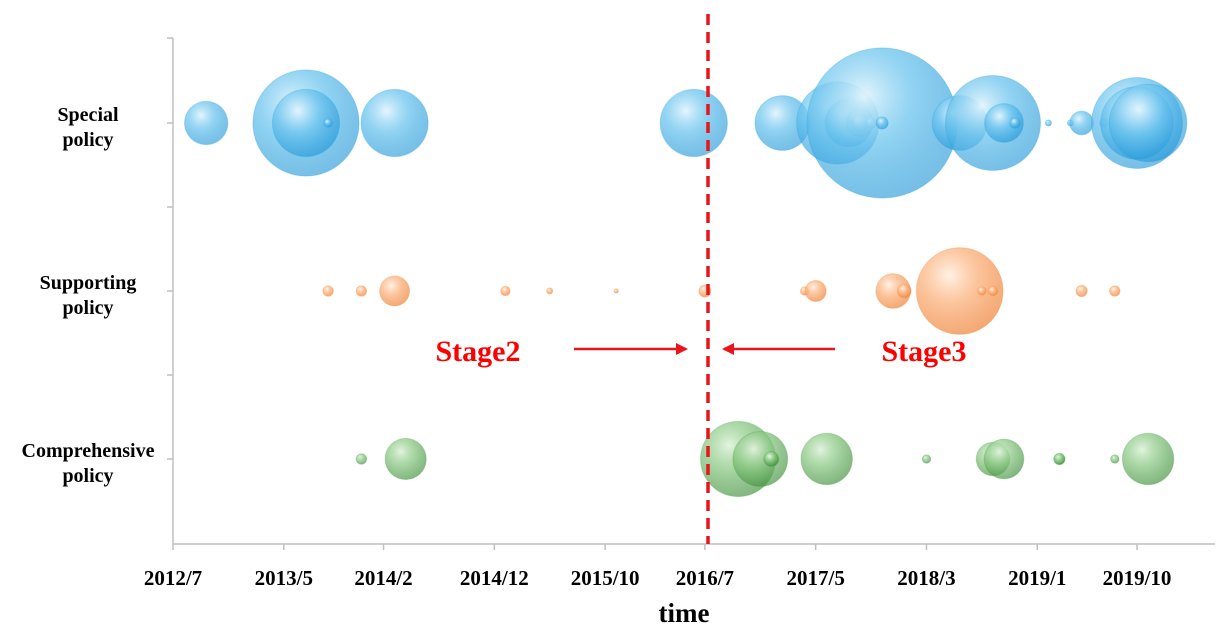  What do you see at coordinates (684, 613) in the screenshot?
I see `x-axis-title: time` at bounding box center [684, 613].